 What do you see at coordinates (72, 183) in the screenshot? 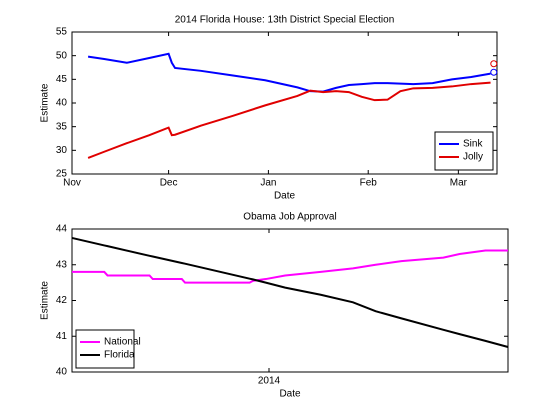
I see `x-tick-label: Nov` at bounding box center [72, 183].